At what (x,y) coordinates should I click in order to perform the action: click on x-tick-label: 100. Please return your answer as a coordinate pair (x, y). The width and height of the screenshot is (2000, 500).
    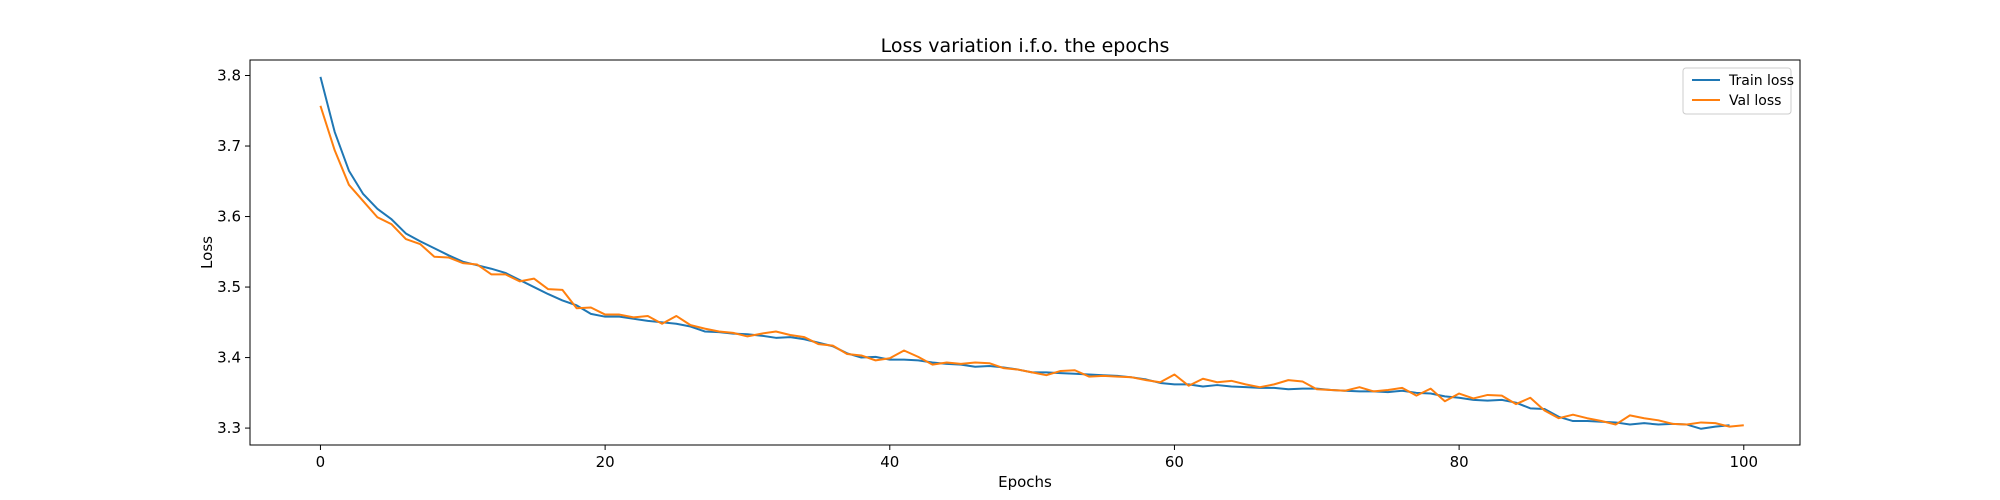
    Looking at the image, I should click on (1743, 462).